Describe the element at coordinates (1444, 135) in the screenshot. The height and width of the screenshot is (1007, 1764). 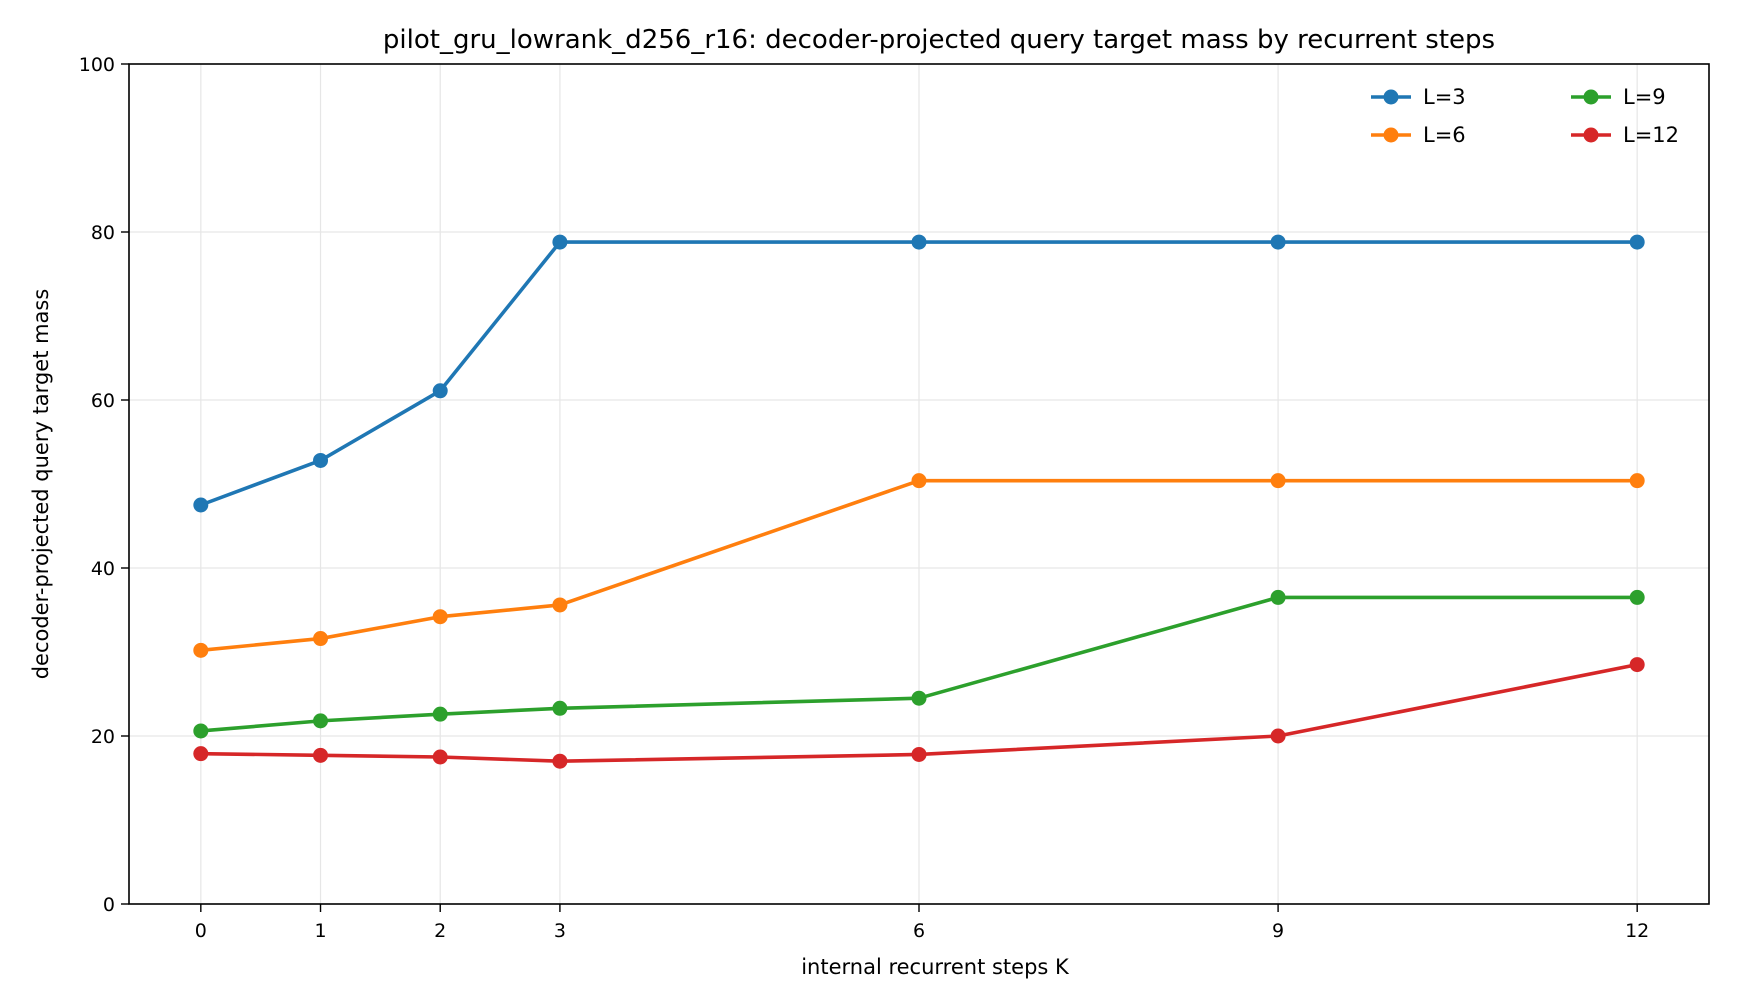
I see `legend-label: L=6` at that location.